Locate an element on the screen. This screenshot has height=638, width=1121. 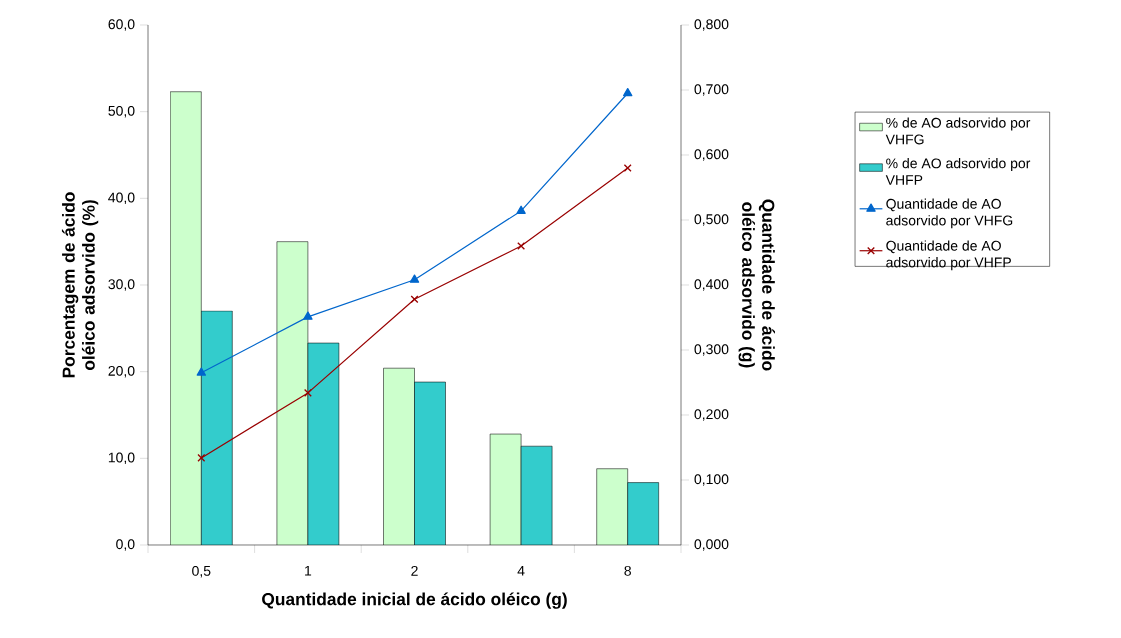
y-tick-label: 40,0 is located at coordinates (121, 198).